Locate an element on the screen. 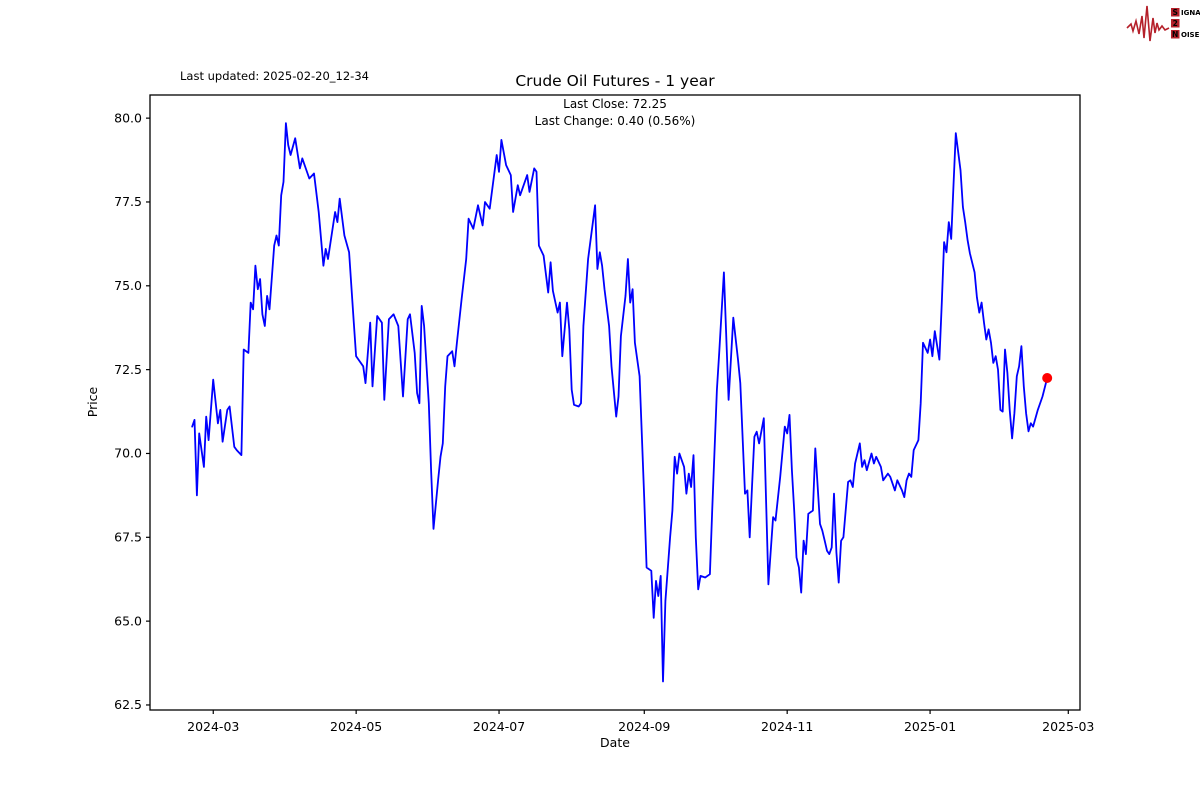  y-tick-label: 72.5 is located at coordinates (128, 369).